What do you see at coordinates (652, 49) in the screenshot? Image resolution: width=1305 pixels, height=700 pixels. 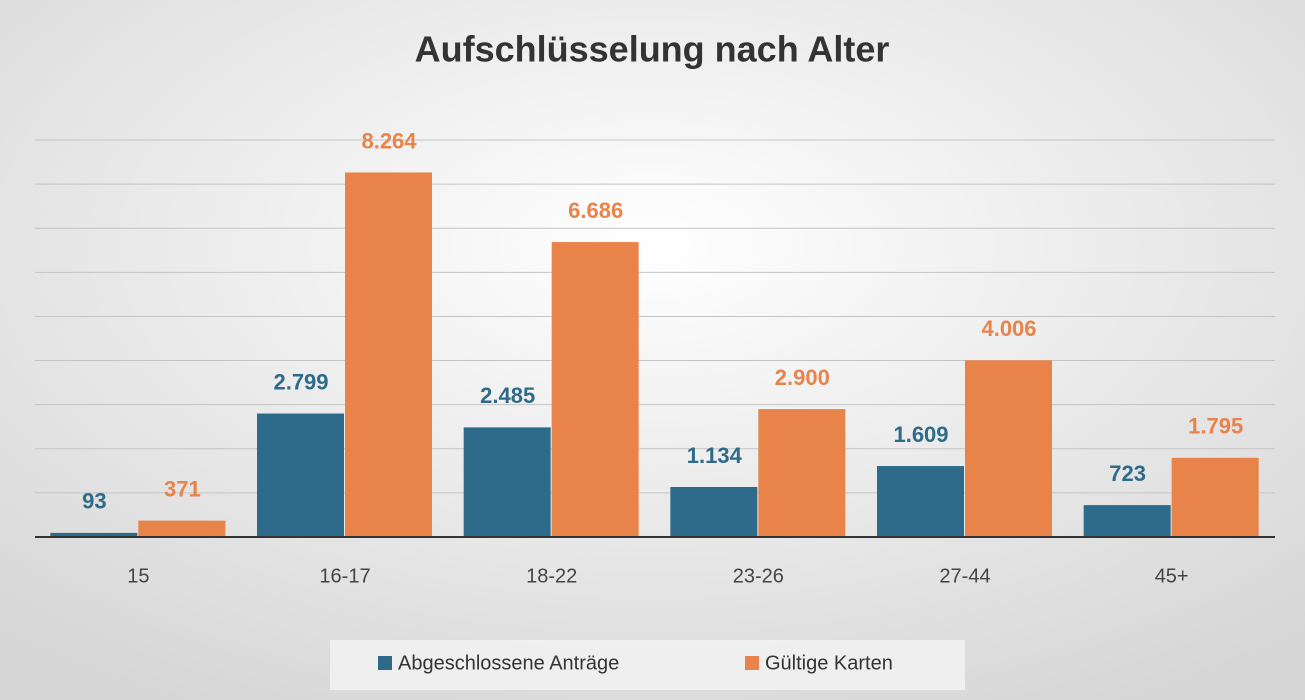 I see `chart-title: Aufschlüsselung nach Alter` at bounding box center [652, 49].